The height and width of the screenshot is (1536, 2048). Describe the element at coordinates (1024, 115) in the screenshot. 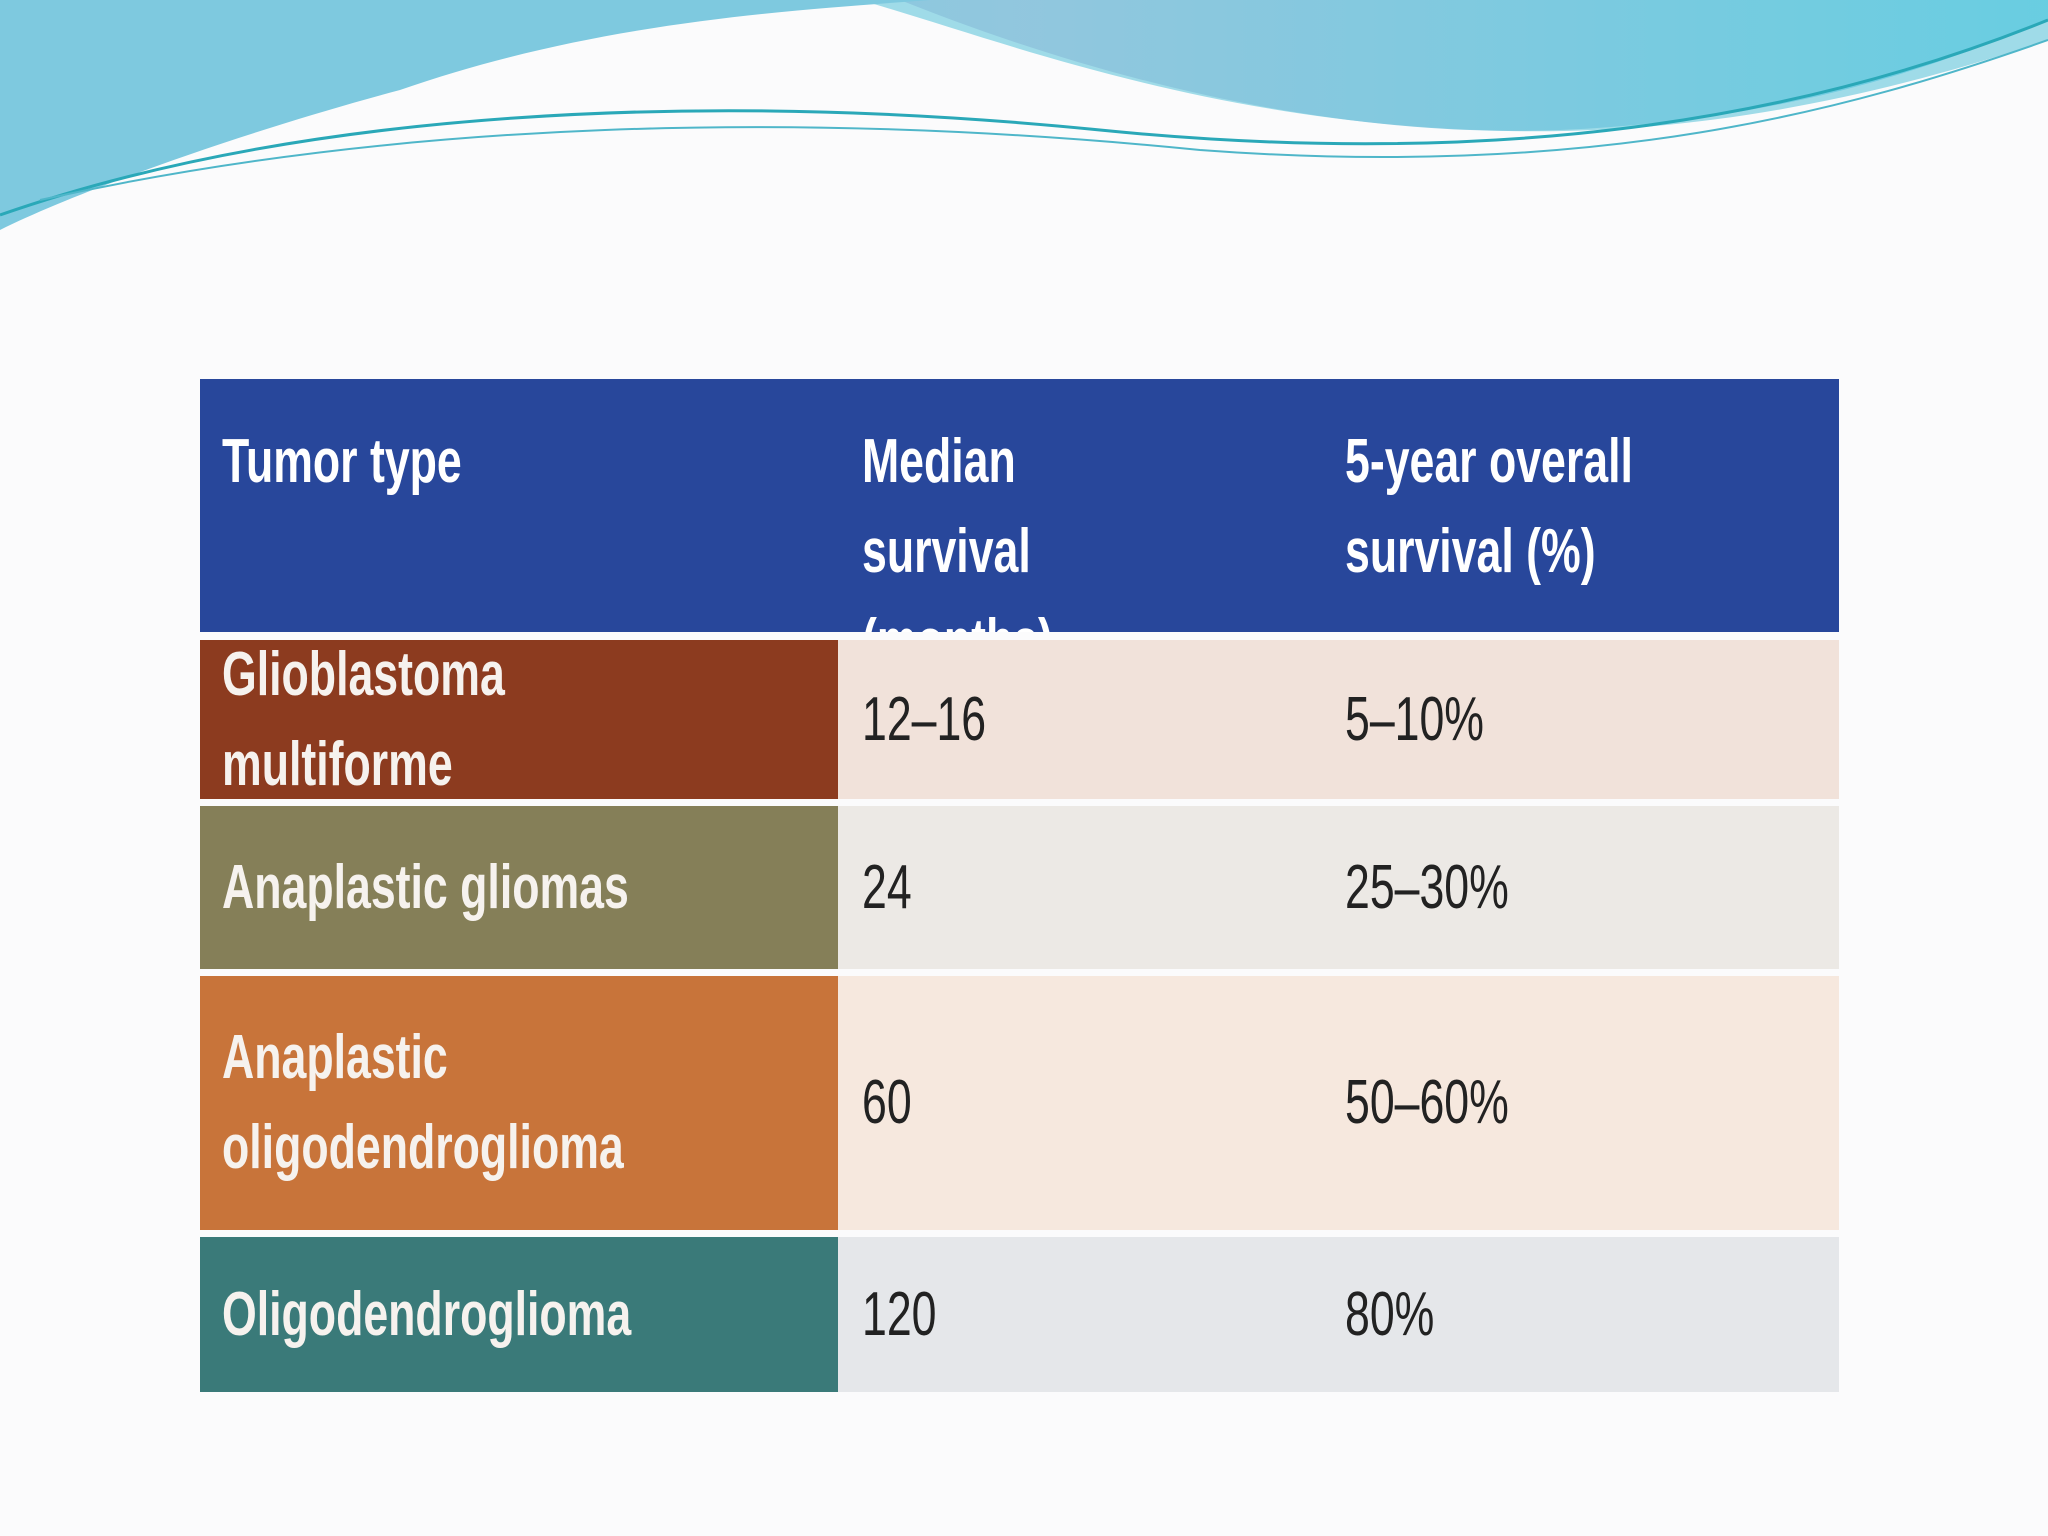

I see `header-wave` at that location.